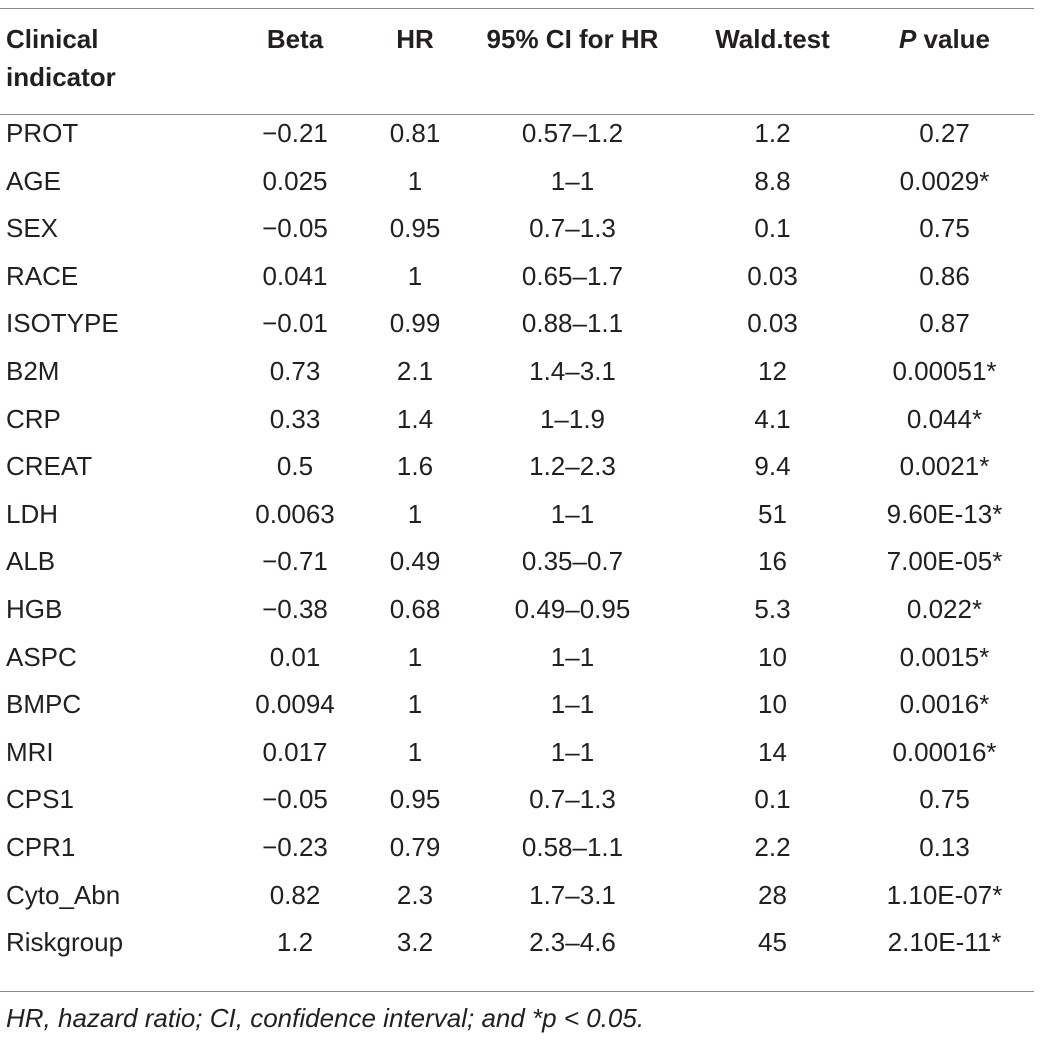 This screenshot has height=1040, width=1040. What do you see at coordinates (295, 133) in the screenshot?
I see `cell-beta: −0.21` at bounding box center [295, 133].